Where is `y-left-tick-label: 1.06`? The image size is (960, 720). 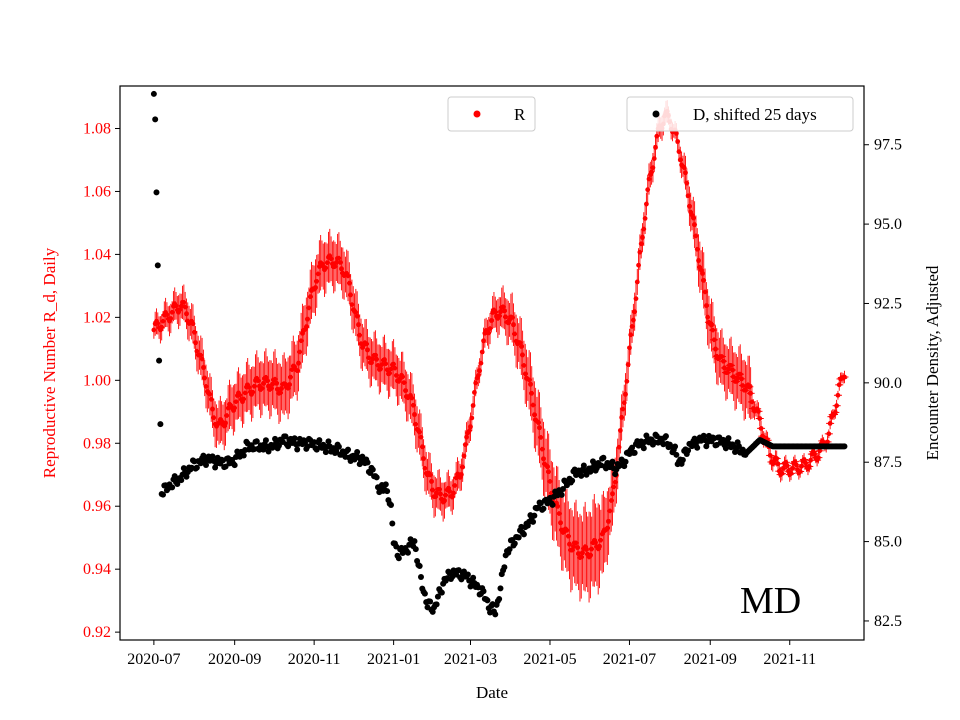
y-left-tick-label: 1.06 is located at coordinates (97, 191).